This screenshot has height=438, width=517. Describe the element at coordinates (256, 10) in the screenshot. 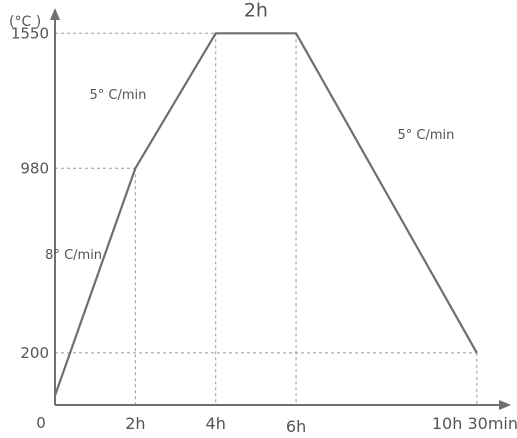

I see `annotation-hold: 2h` at that location.